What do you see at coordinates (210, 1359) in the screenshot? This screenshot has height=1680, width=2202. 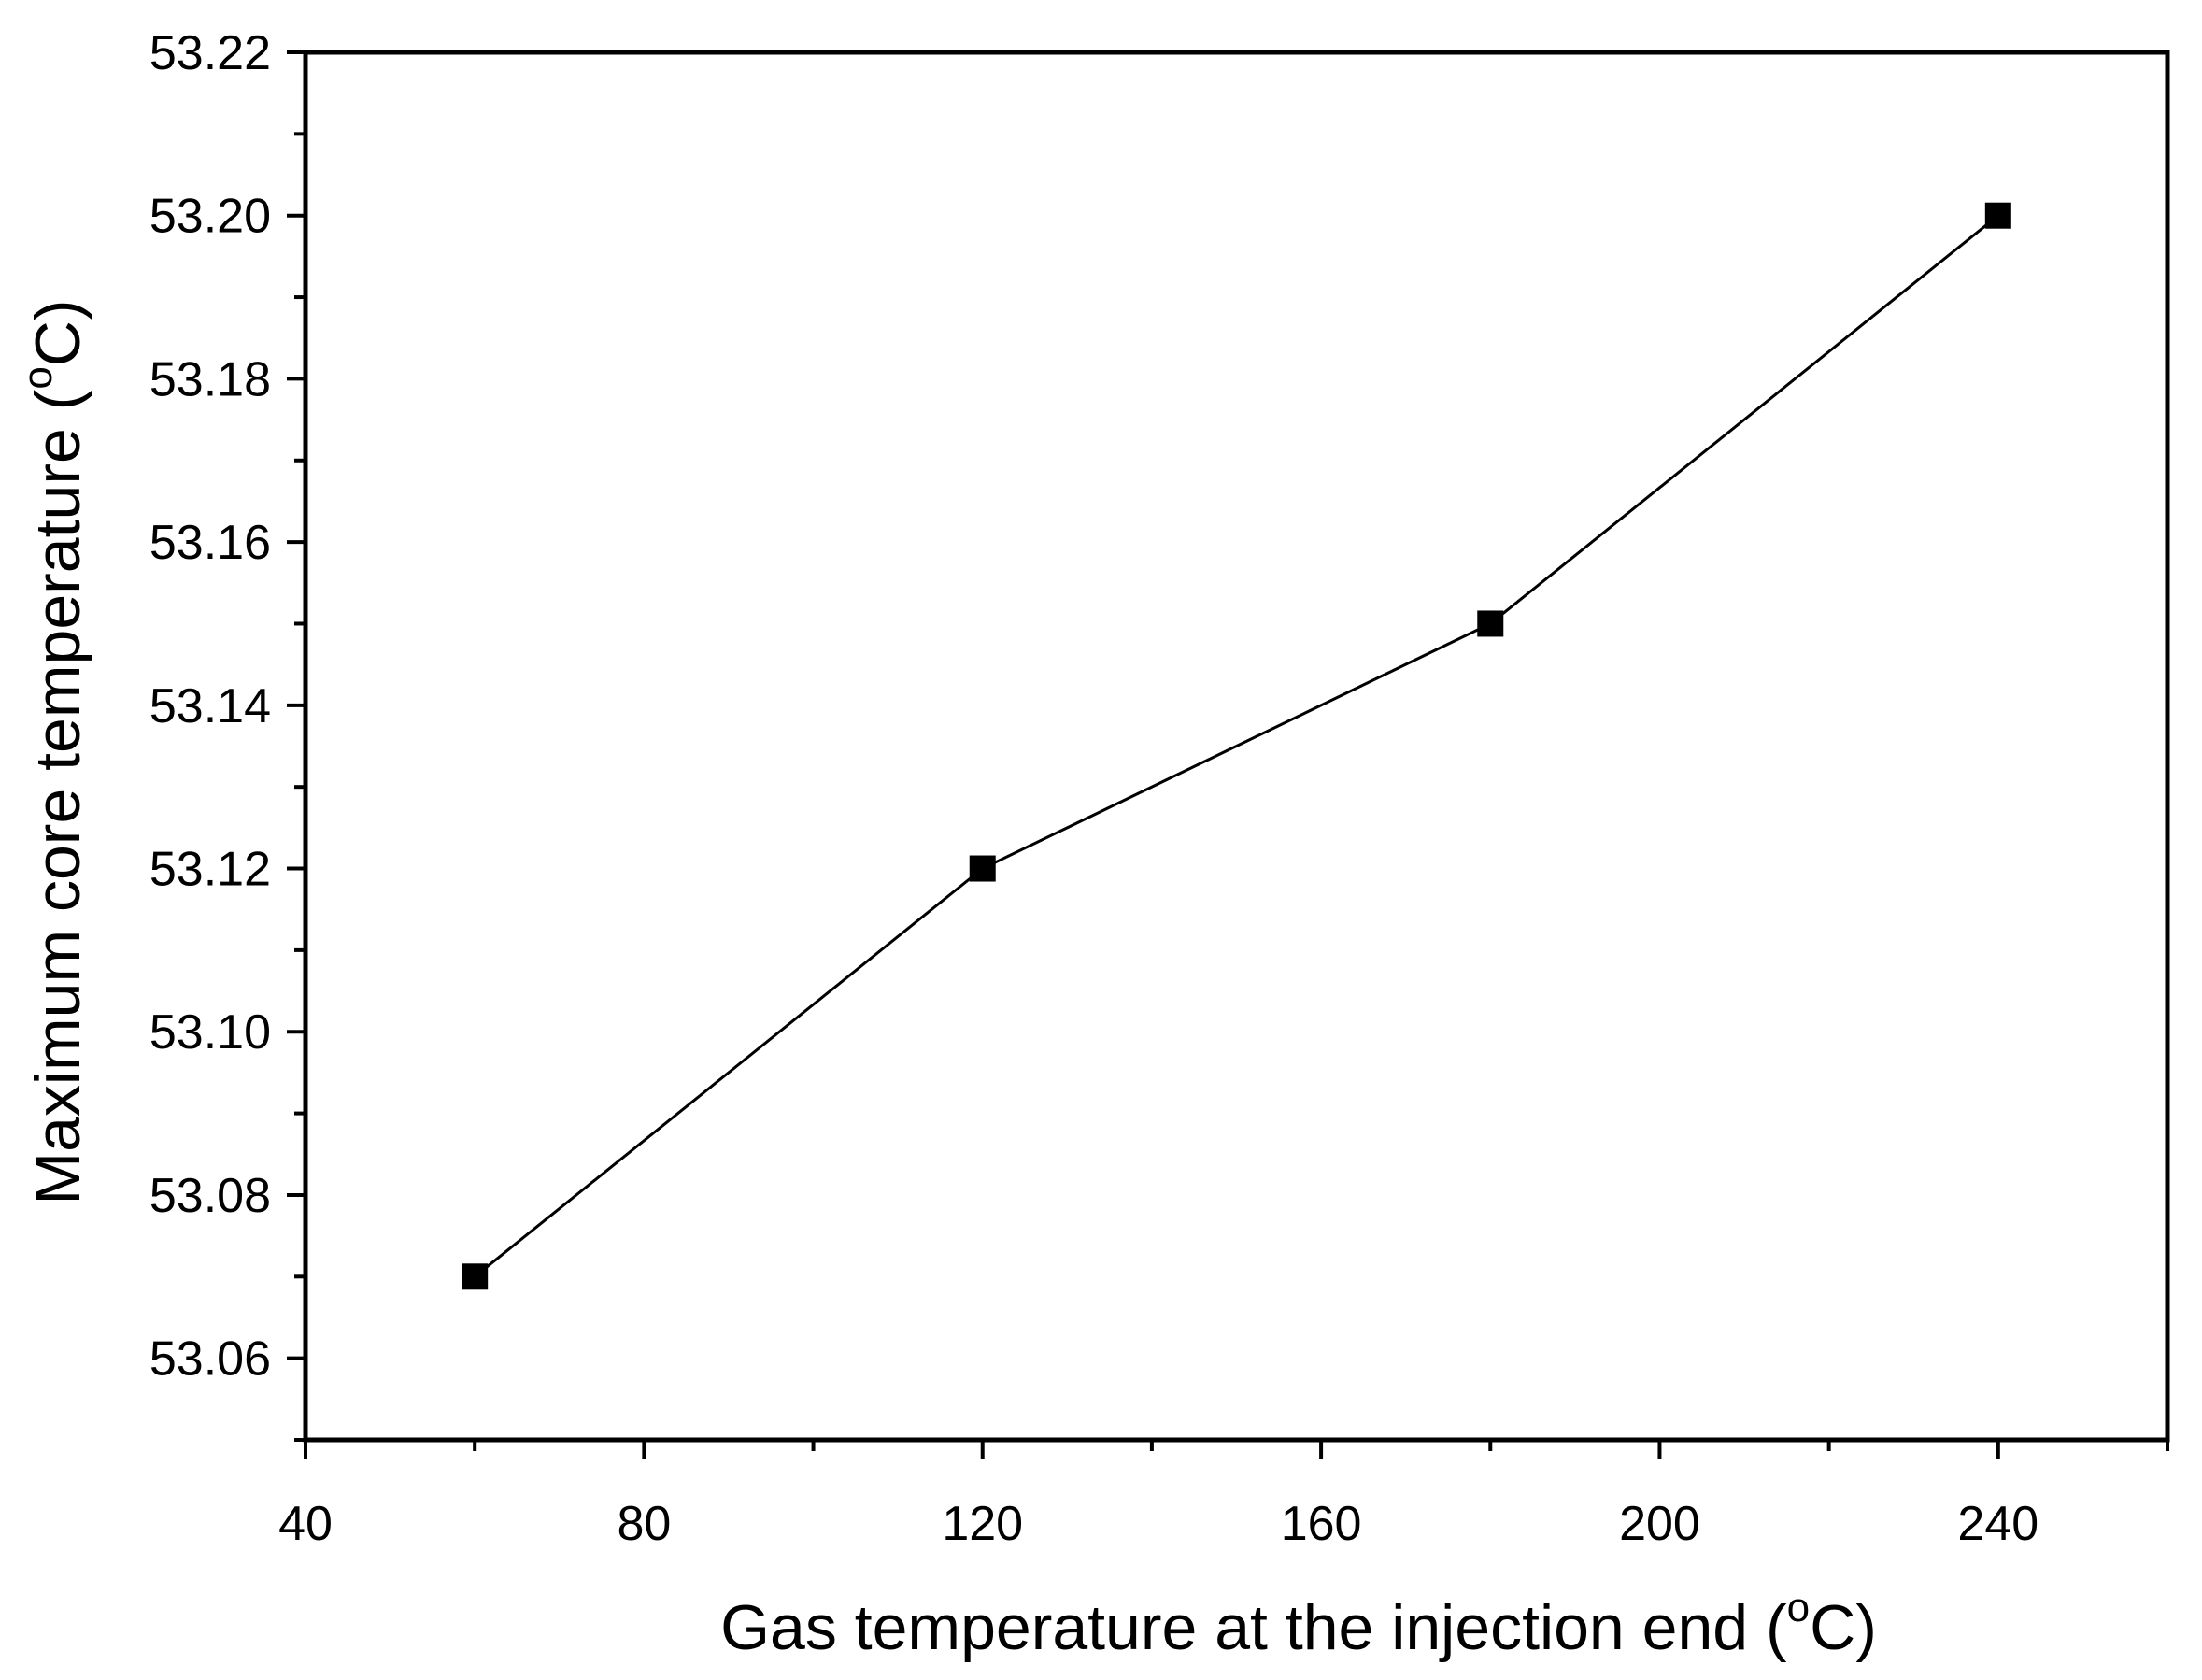 I see `y-tick-label: 53.06` at bounding box center [210, 1359].